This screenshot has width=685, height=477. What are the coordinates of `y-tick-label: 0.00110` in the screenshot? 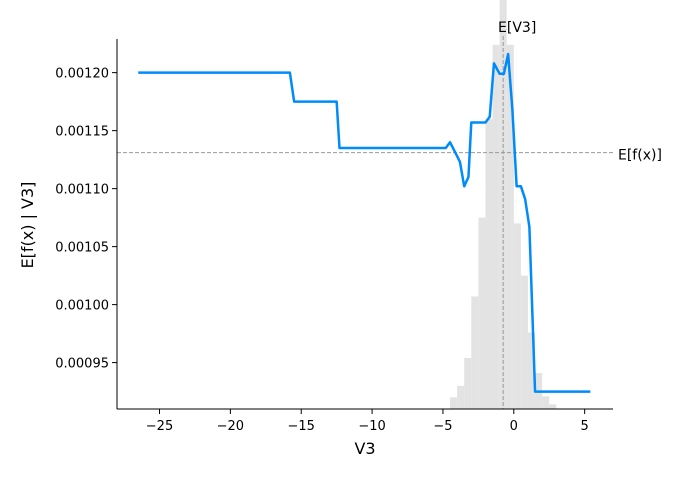 It's located at (82, 190).